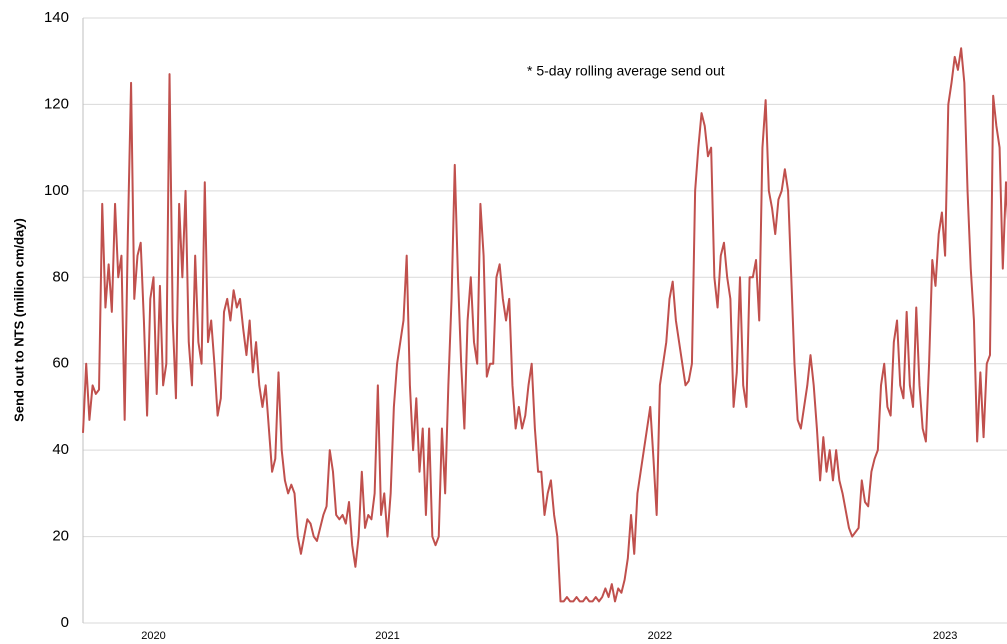 The image size is (1007, 644). What do you see at coordinates (387, 636) in the screenshot?
I see `x-tick-label: 2021` at bounding box center [387, 636].